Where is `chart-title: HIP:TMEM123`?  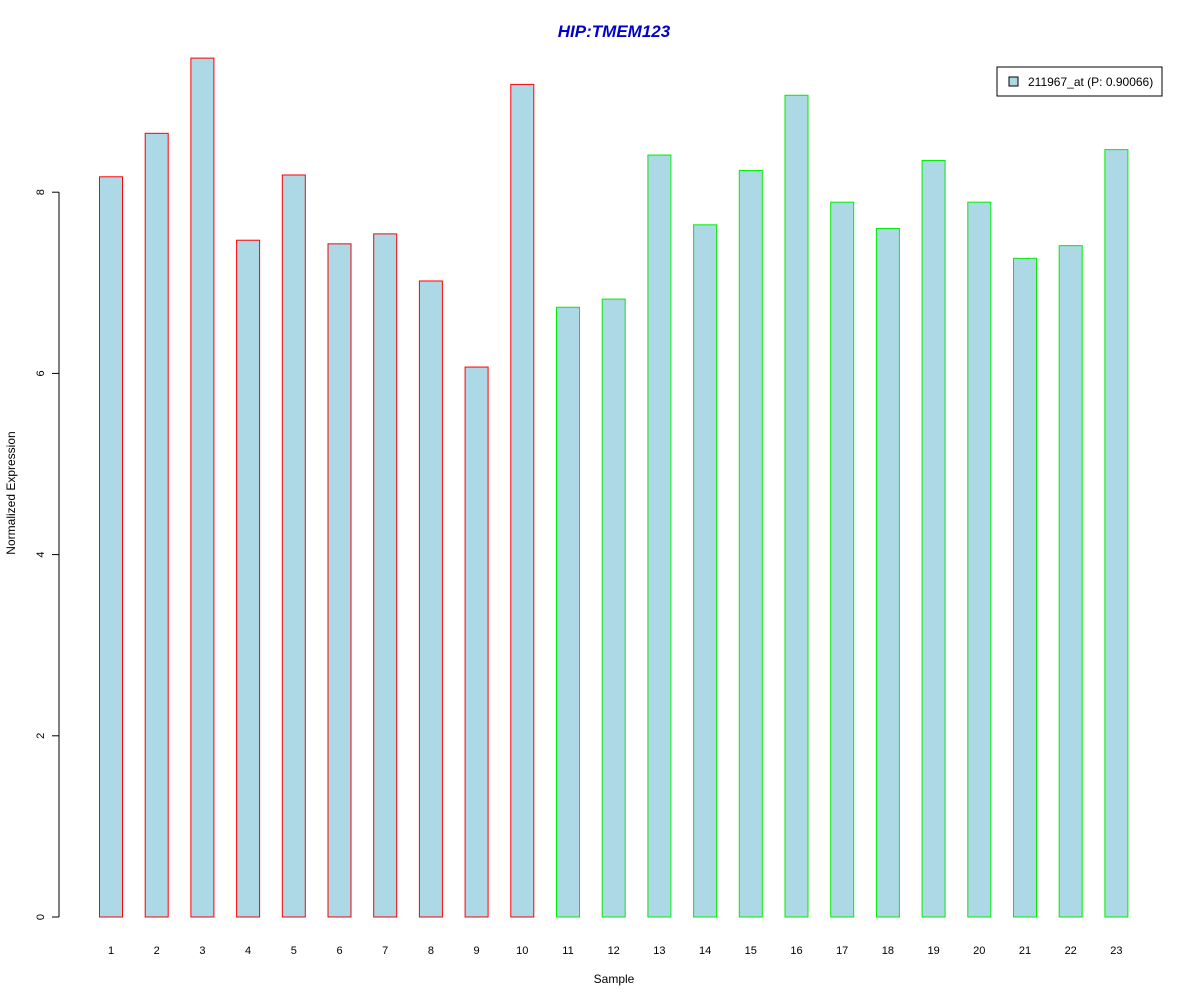
chart-title: HIP:TMEM123 is located at coordinates (614, 31).